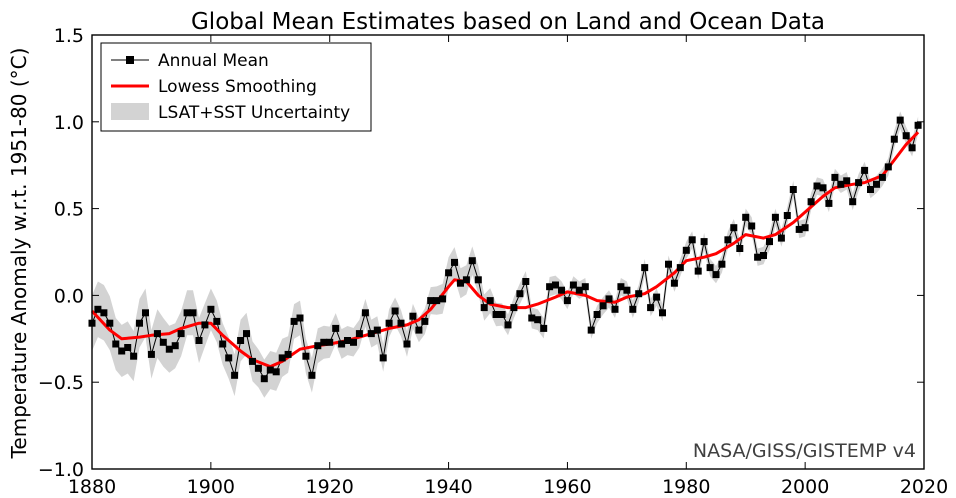  Describe the element at coordinates (448, 487) in the screenshot. I see `x-tick-label: 1940` at that location.